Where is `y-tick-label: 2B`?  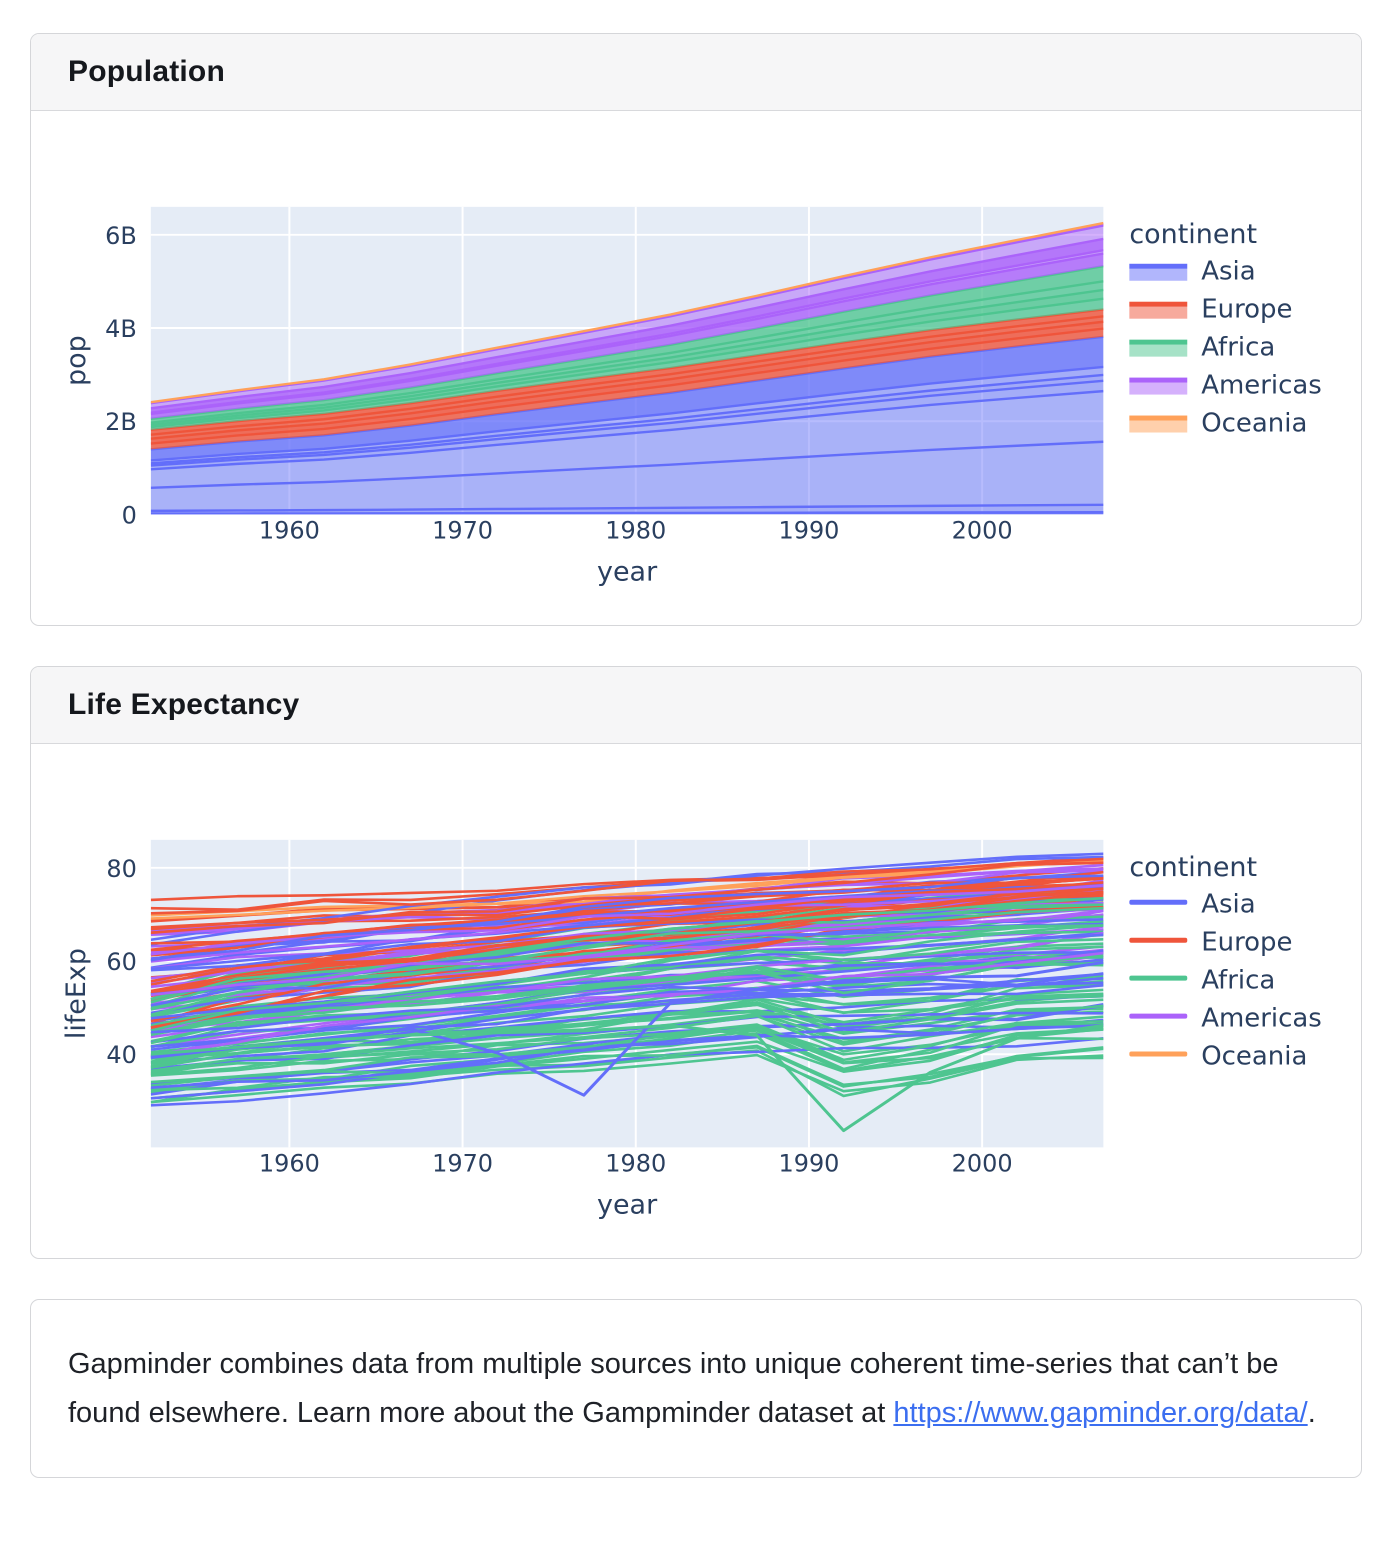 y-tick-label: 2B is located at coordinates (121, 422).